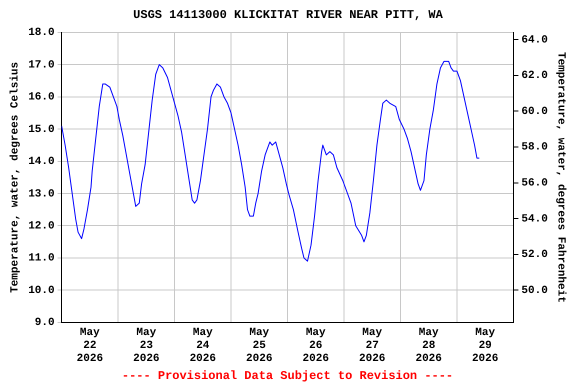  I want to click on y2-tick-label: 56.0, so click(534, 184).